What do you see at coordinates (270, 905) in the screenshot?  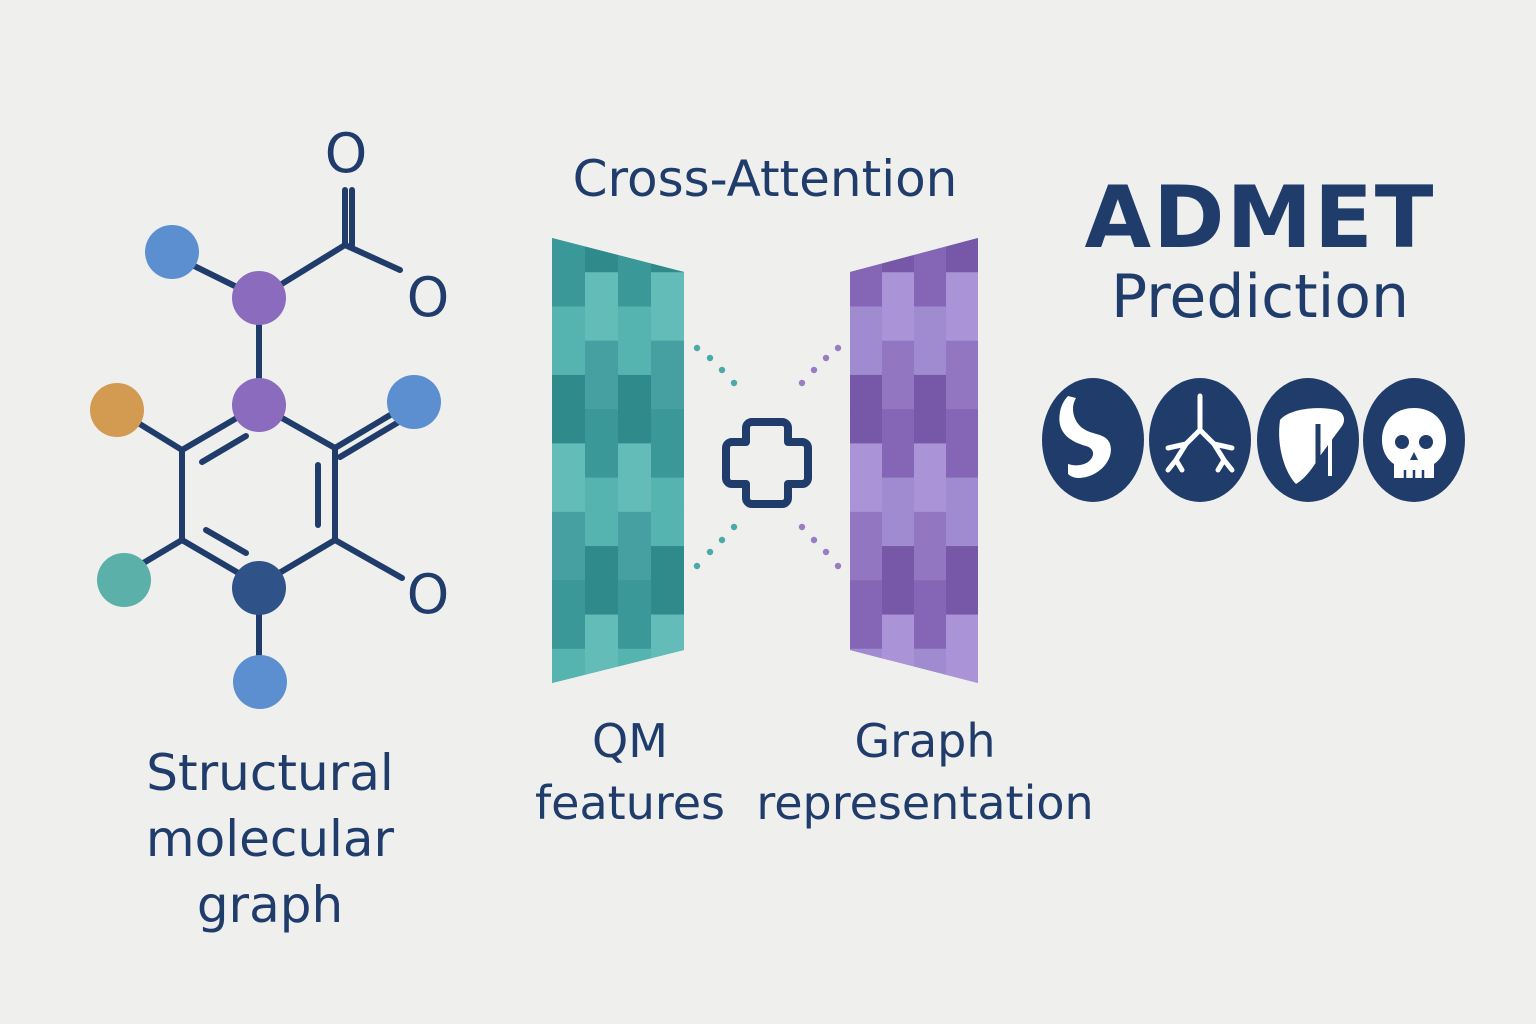 I see `label-line: graph` at bounding box center [270, 905].